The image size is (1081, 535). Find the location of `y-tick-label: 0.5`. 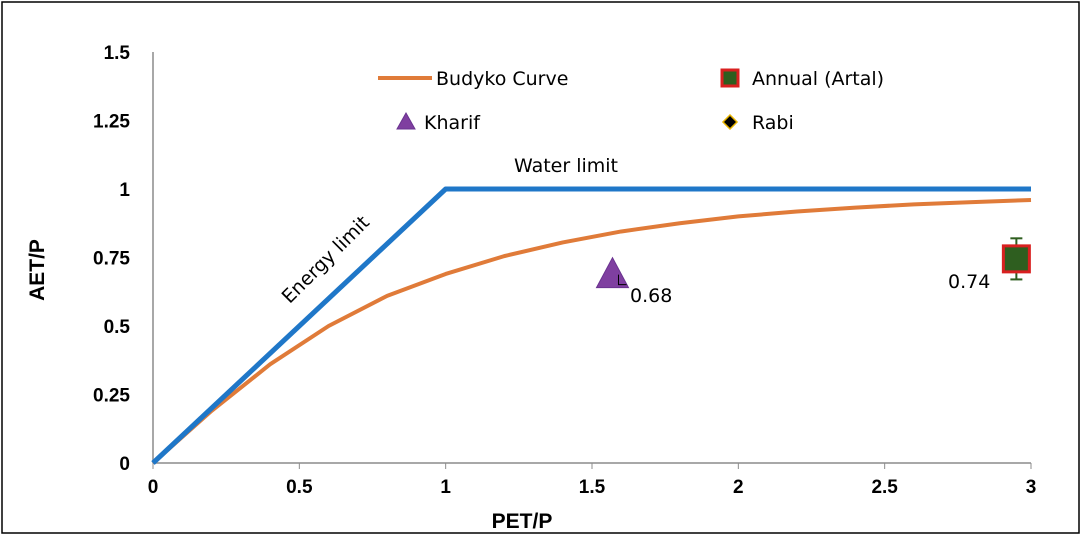

y-tick-label: 0.5 is located at coordinates (117, 327).